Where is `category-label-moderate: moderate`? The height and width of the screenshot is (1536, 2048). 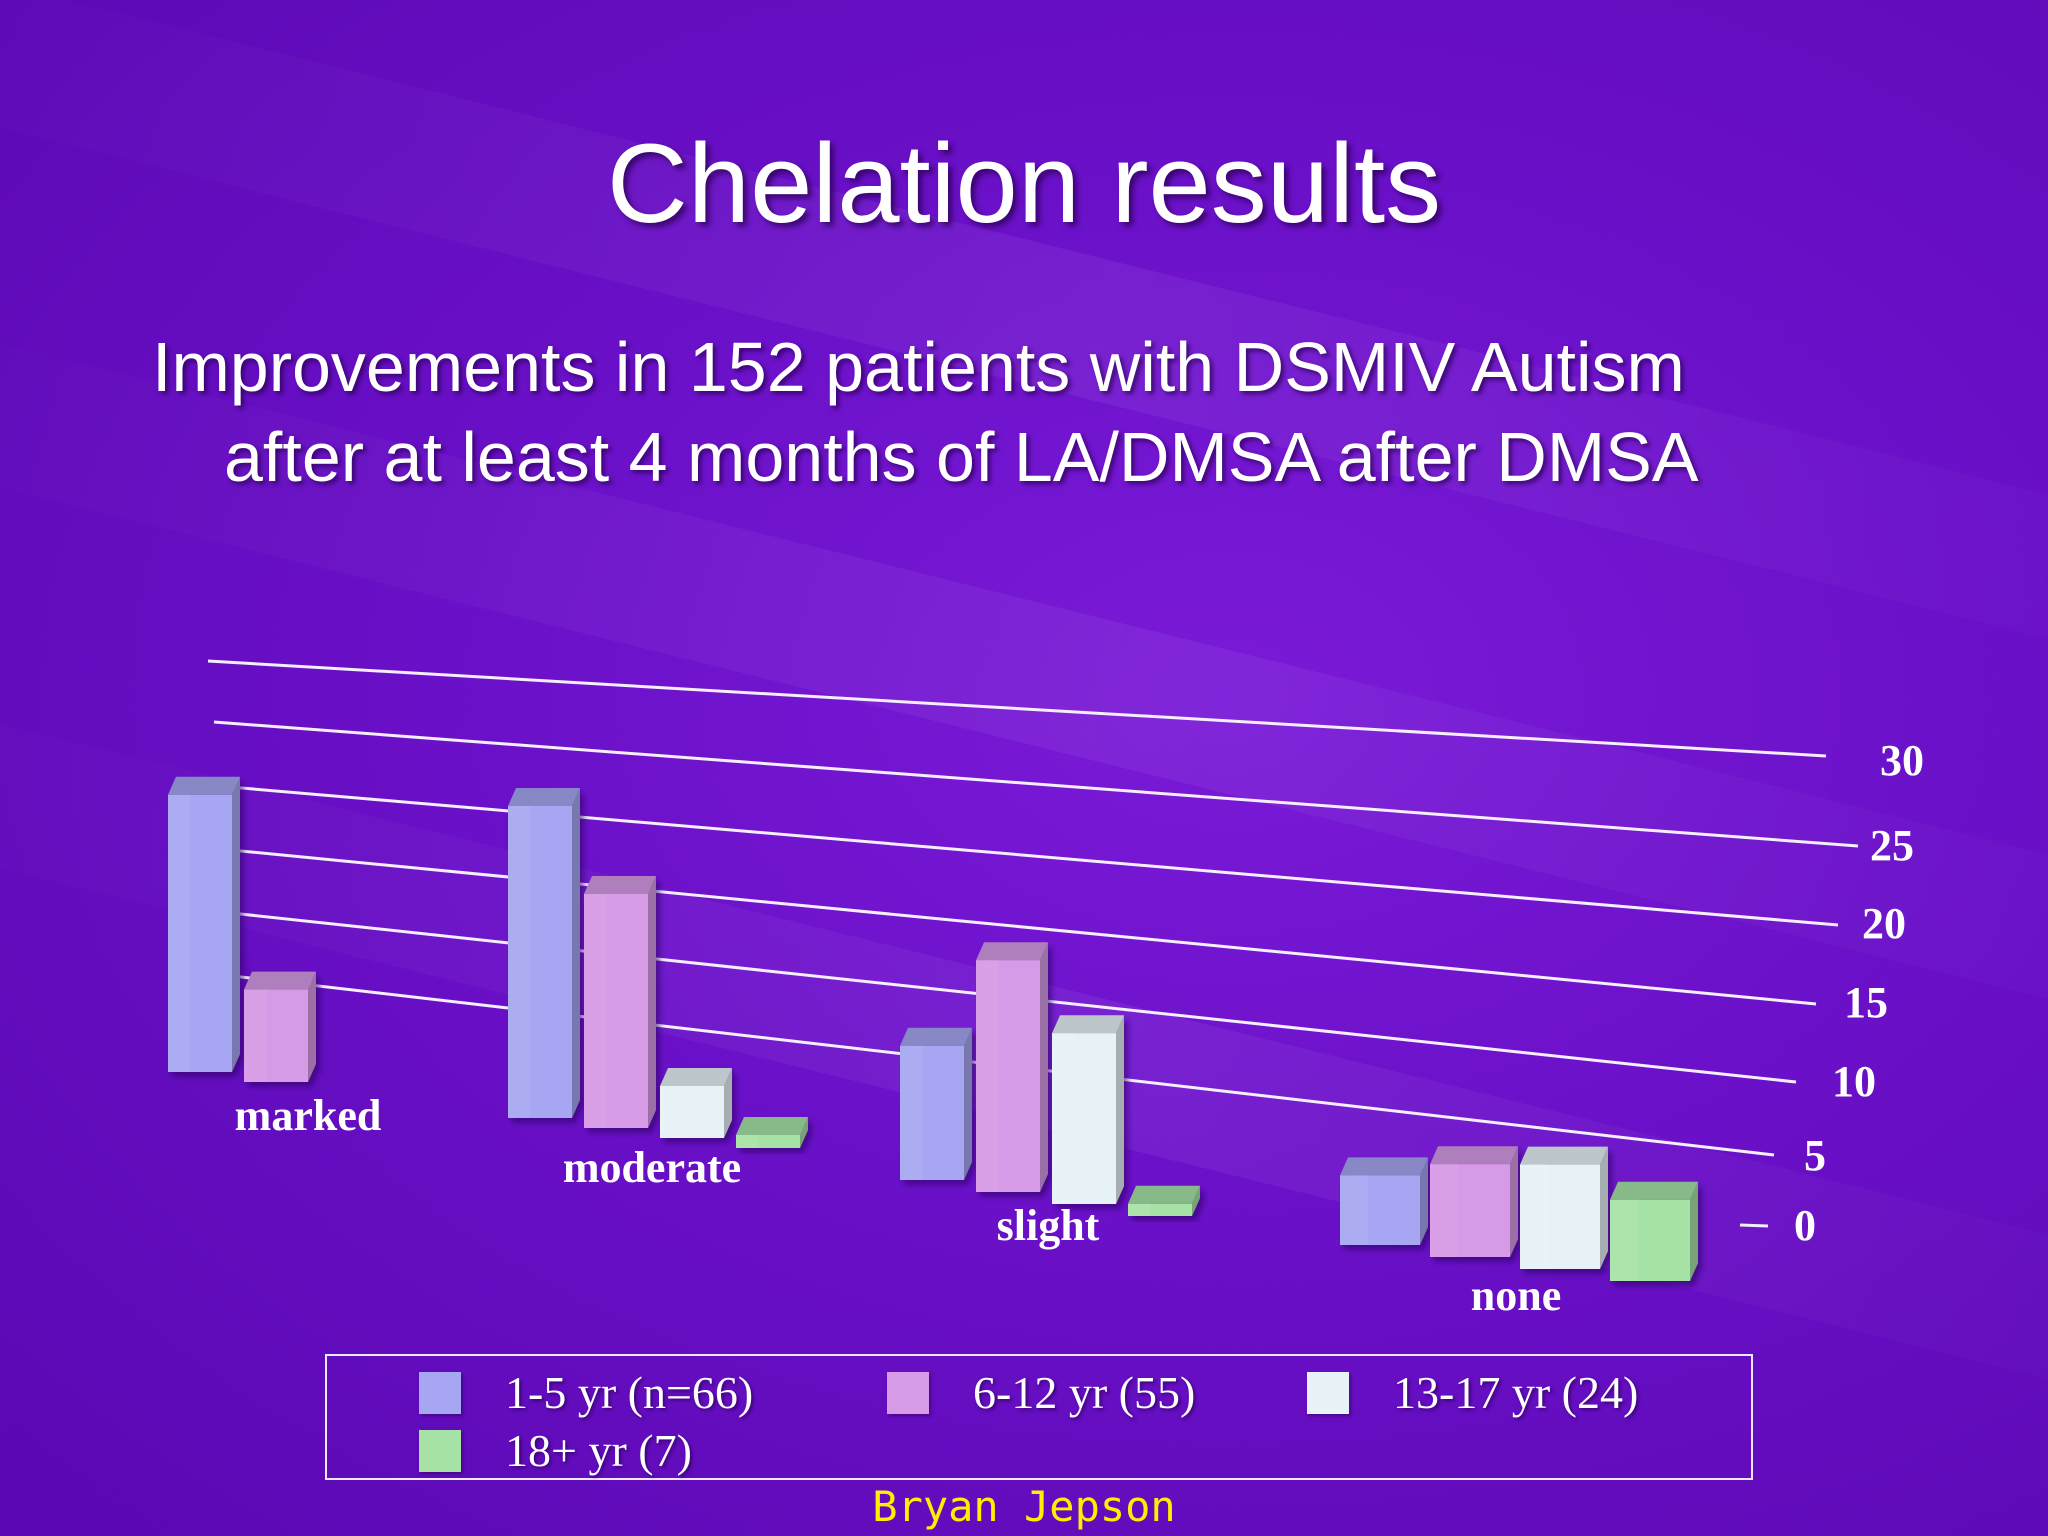 category-label-moderate: moderate is located at coordinates (652, 1167).